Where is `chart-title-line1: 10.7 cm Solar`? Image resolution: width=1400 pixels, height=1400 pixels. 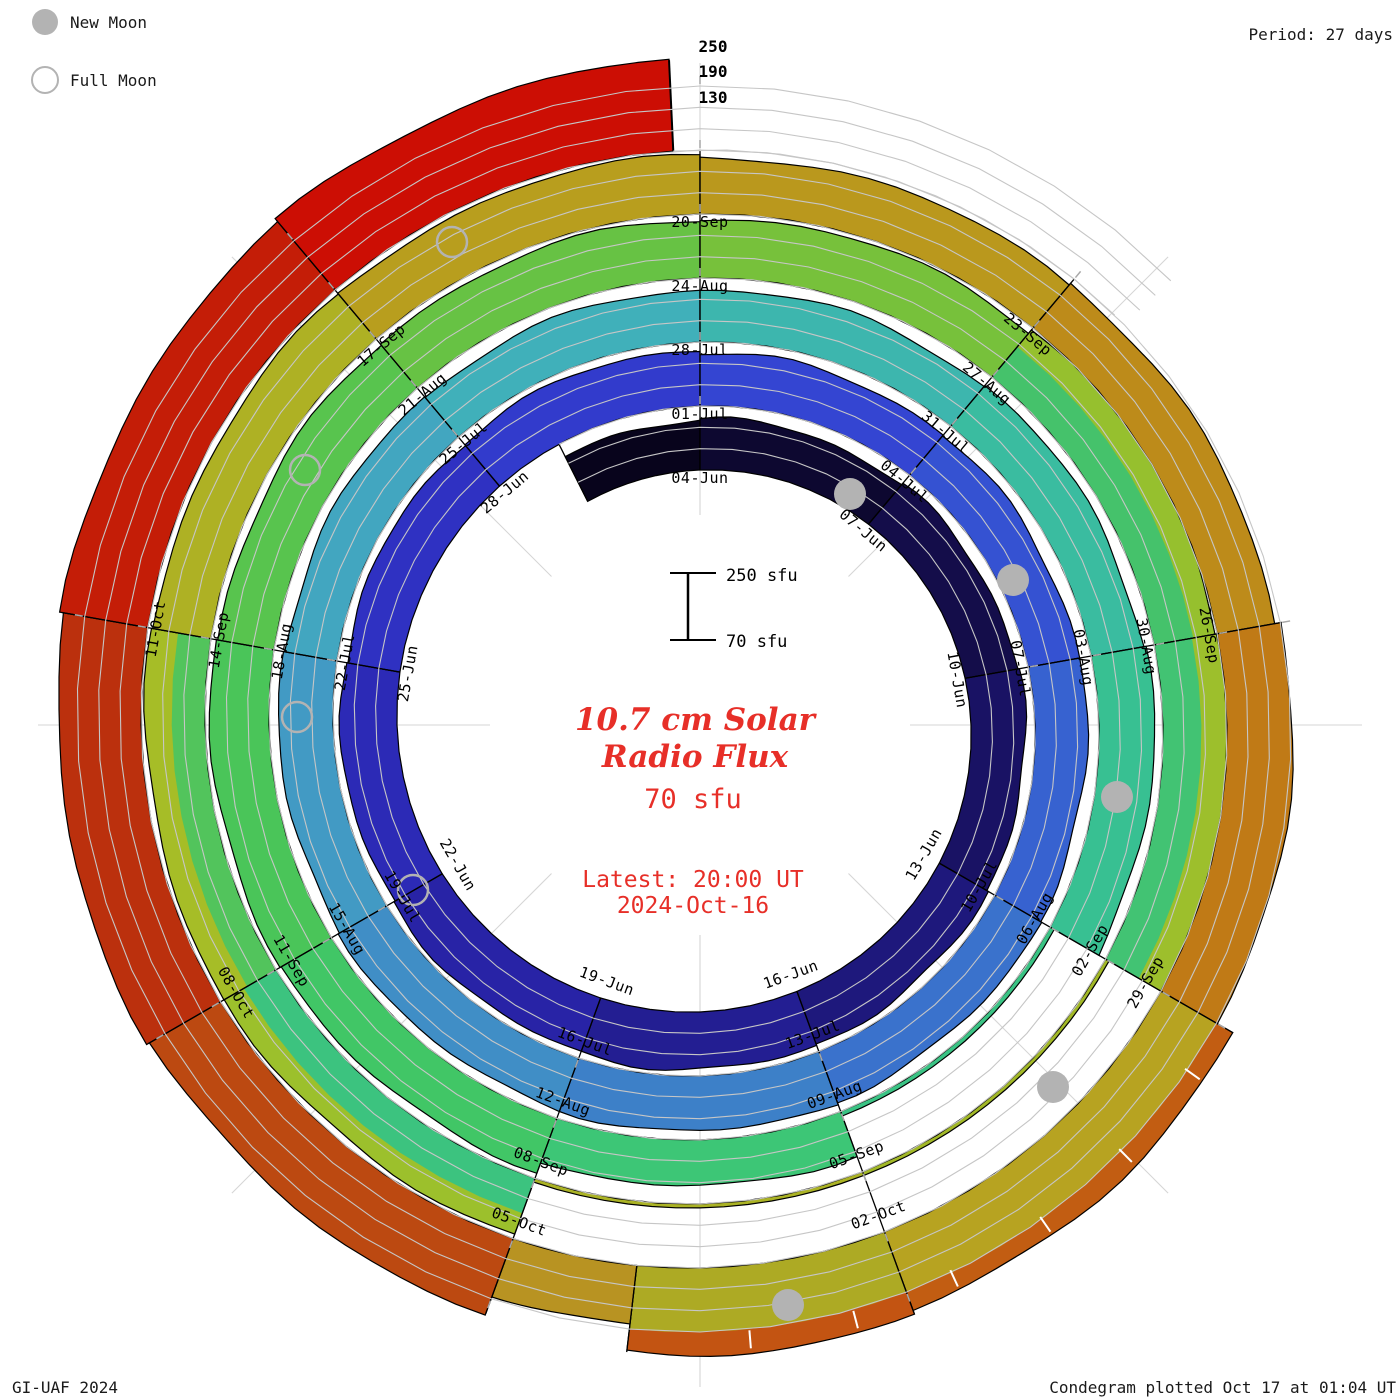
chart-title-line1: 10.7 cm Solar is located at coordinates (696, 720).